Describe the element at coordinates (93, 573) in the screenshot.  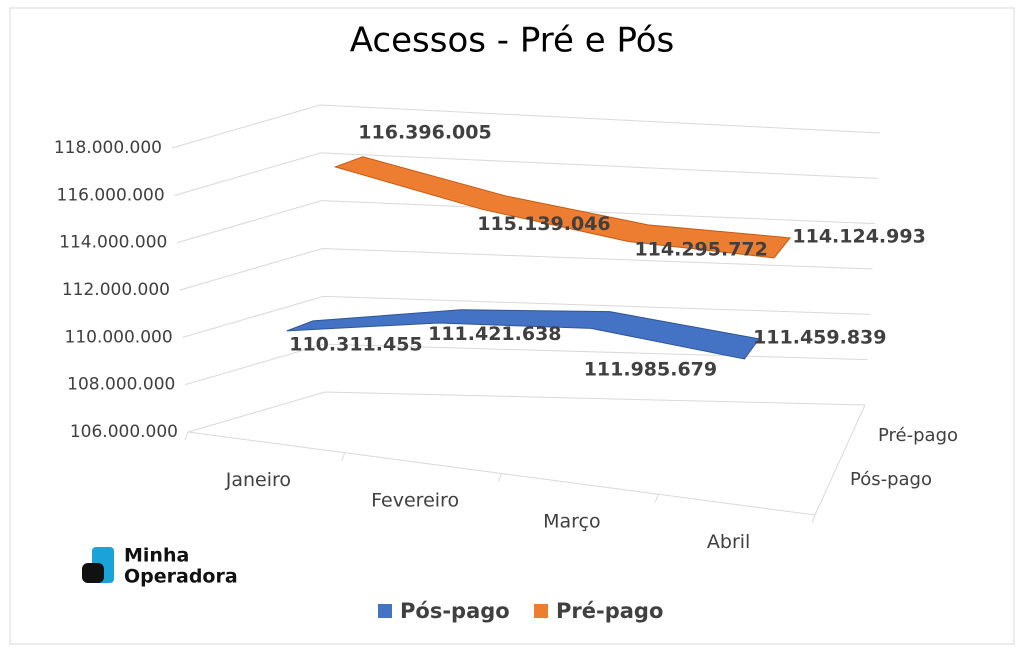
I see `logo-hand` at that location.